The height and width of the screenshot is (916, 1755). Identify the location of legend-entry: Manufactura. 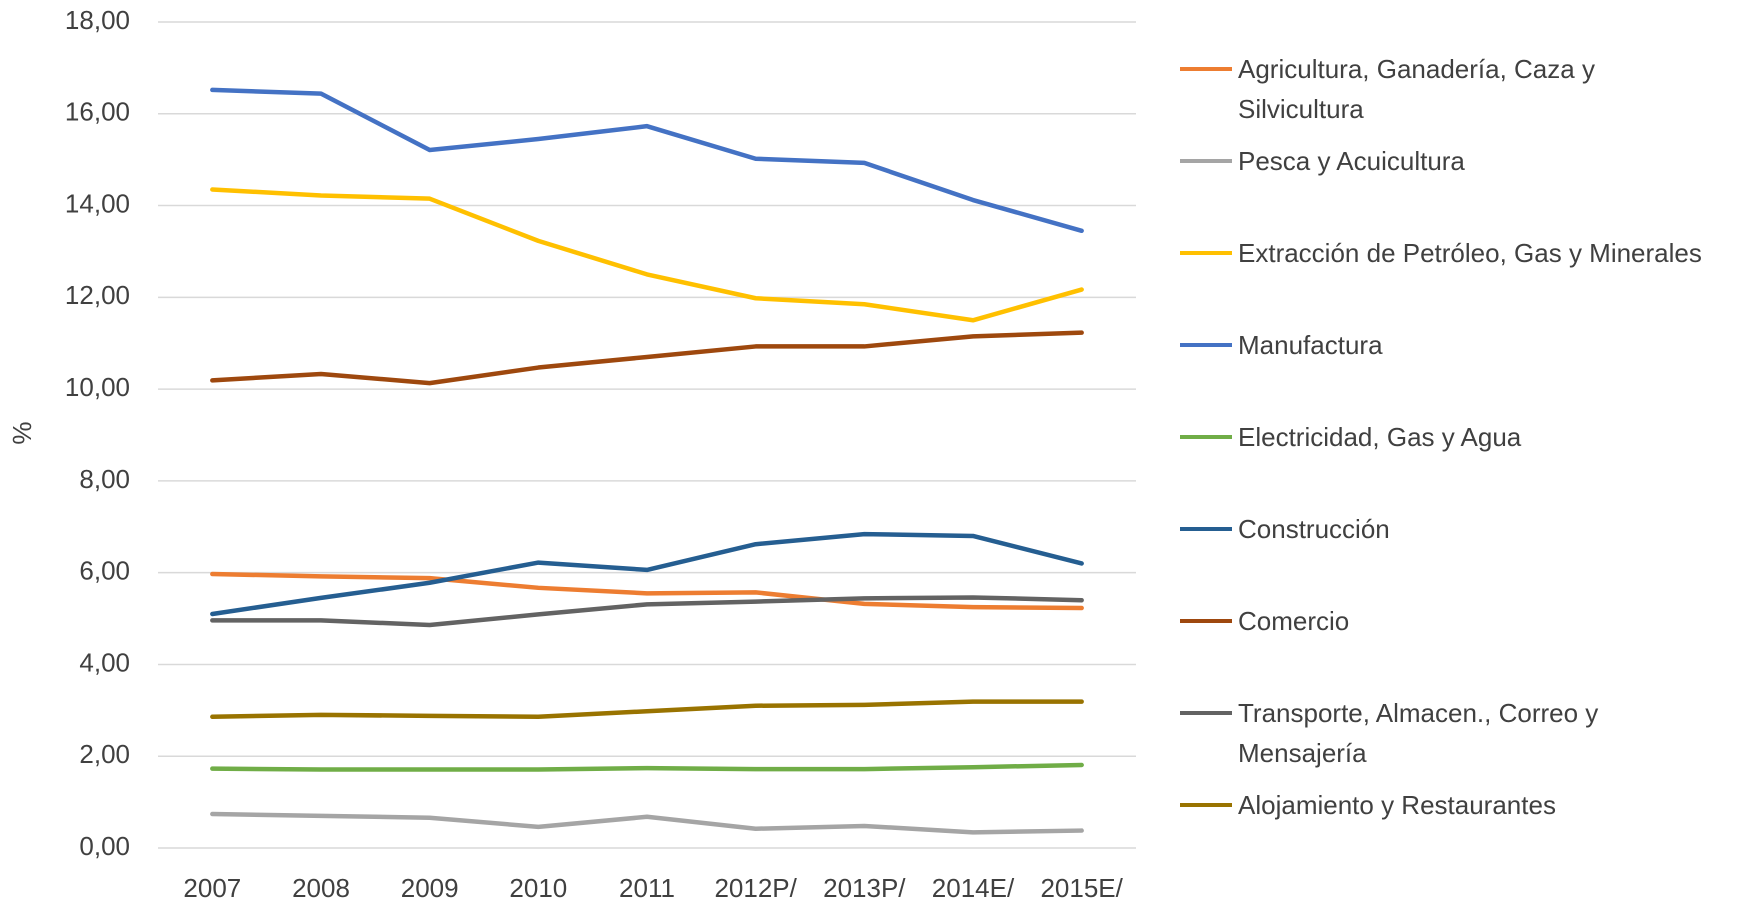
(1281, 345).